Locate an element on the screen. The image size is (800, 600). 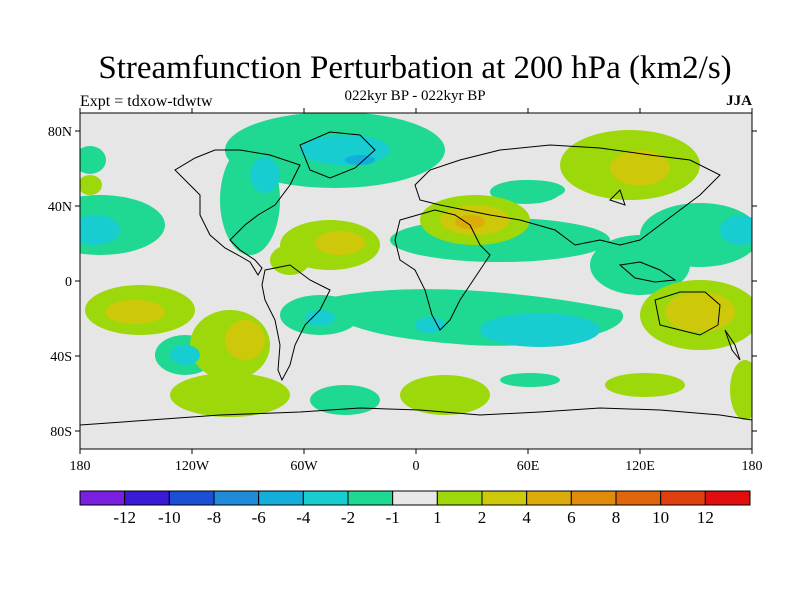
contour-southern-ocean is located at coordinates (345, 400).